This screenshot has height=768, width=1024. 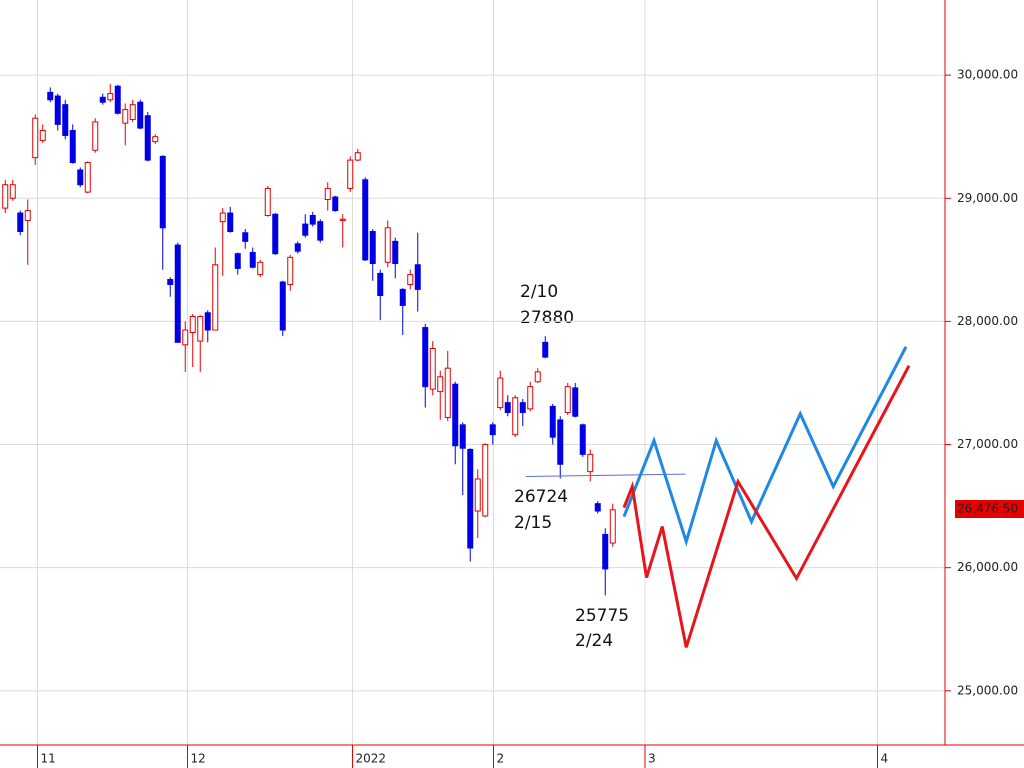 What do you see at coordinates (987, 321) in the screenshot?
I see `y-tick-label: 28,000.00` at bounding box center [987, 321].